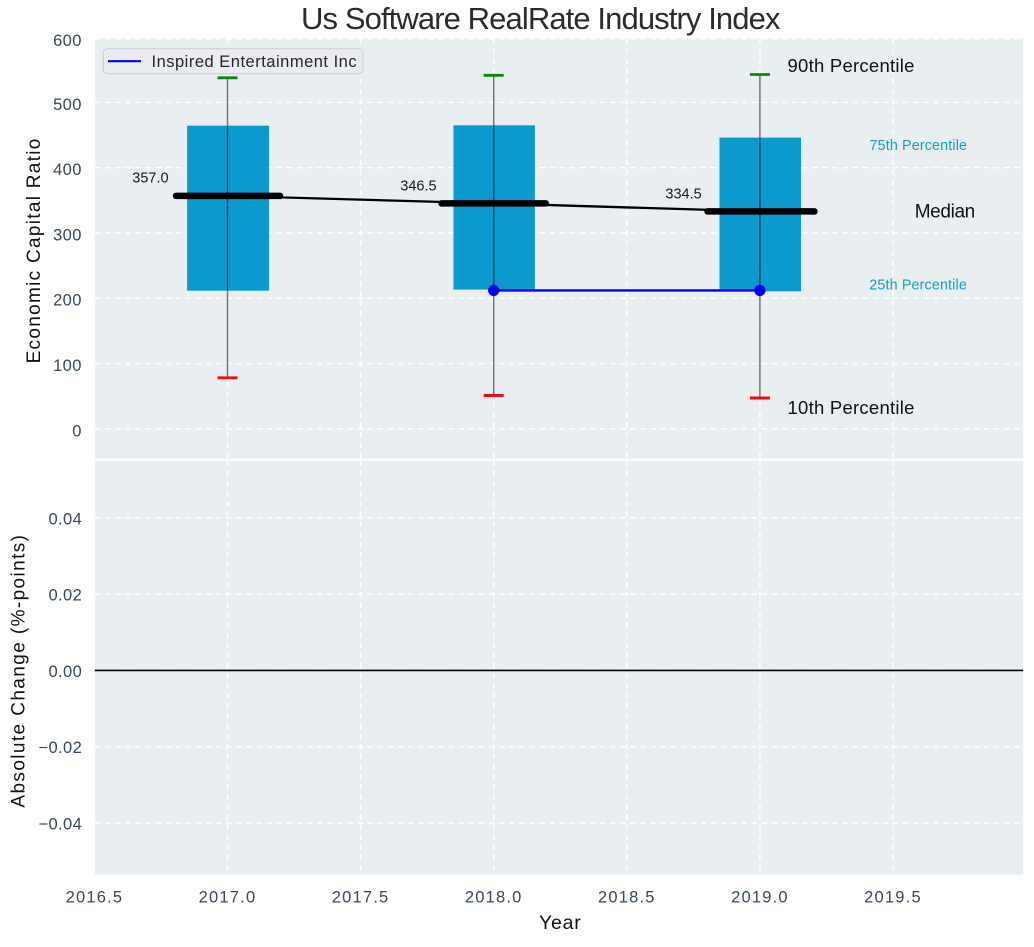 This screenshot has width=1034, height=947. I want to click on svg-text: 2018.5, so click(627, 898).